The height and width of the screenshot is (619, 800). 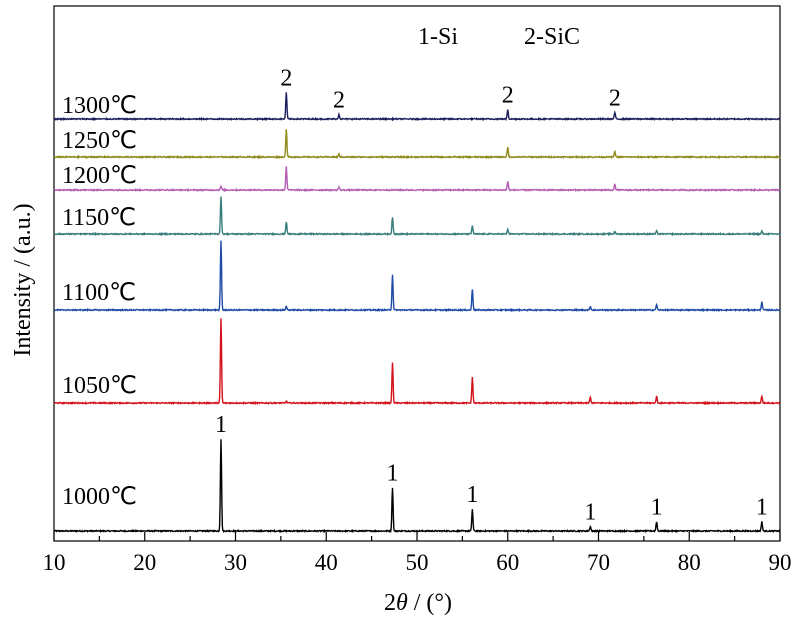 What do you see at coordinates (598, 562) in the screenshot?
I see `x-tick-label: 70` at bounding box center [598, 562].